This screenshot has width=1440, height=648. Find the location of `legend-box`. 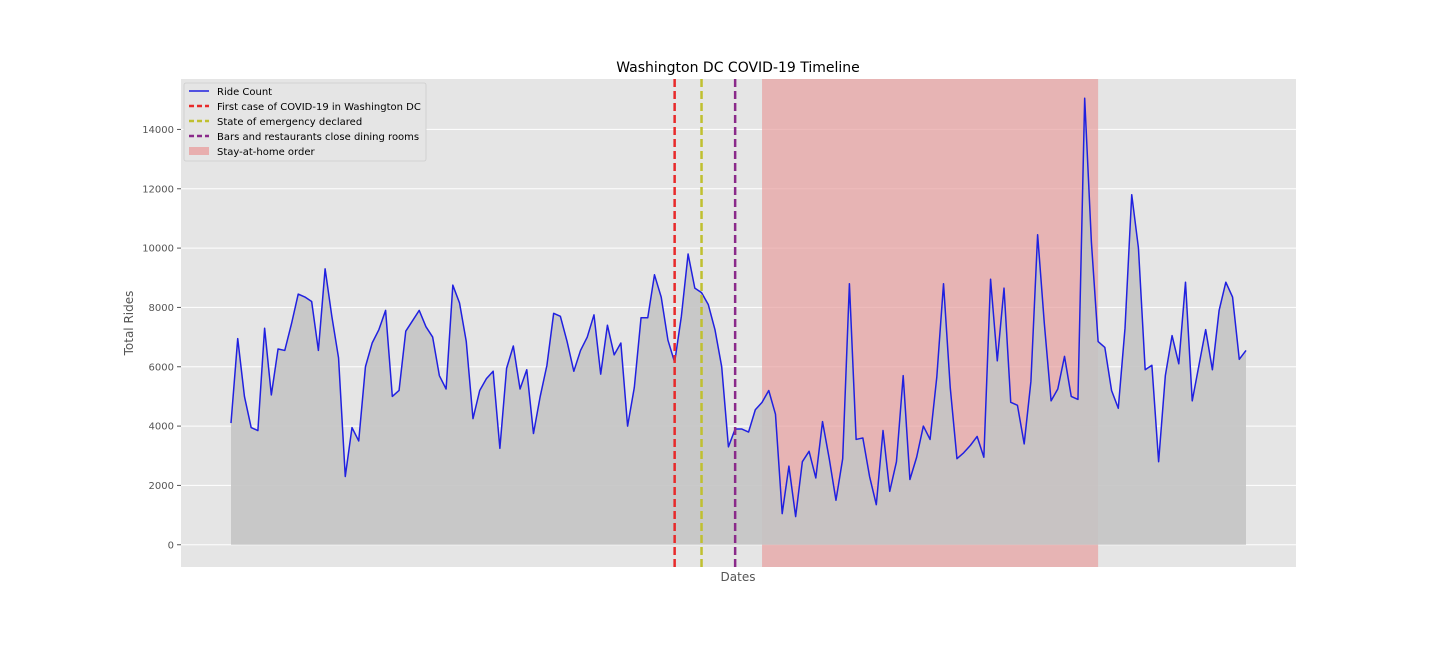

legend-box is located at coordinates (305, 122).